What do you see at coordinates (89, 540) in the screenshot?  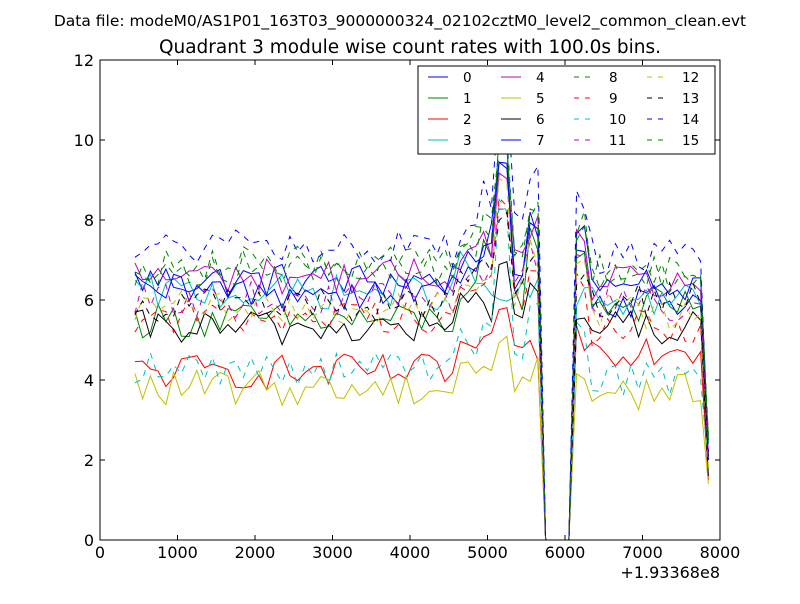 I see `y-tick-label: 0` at bounding box center [89, 540].